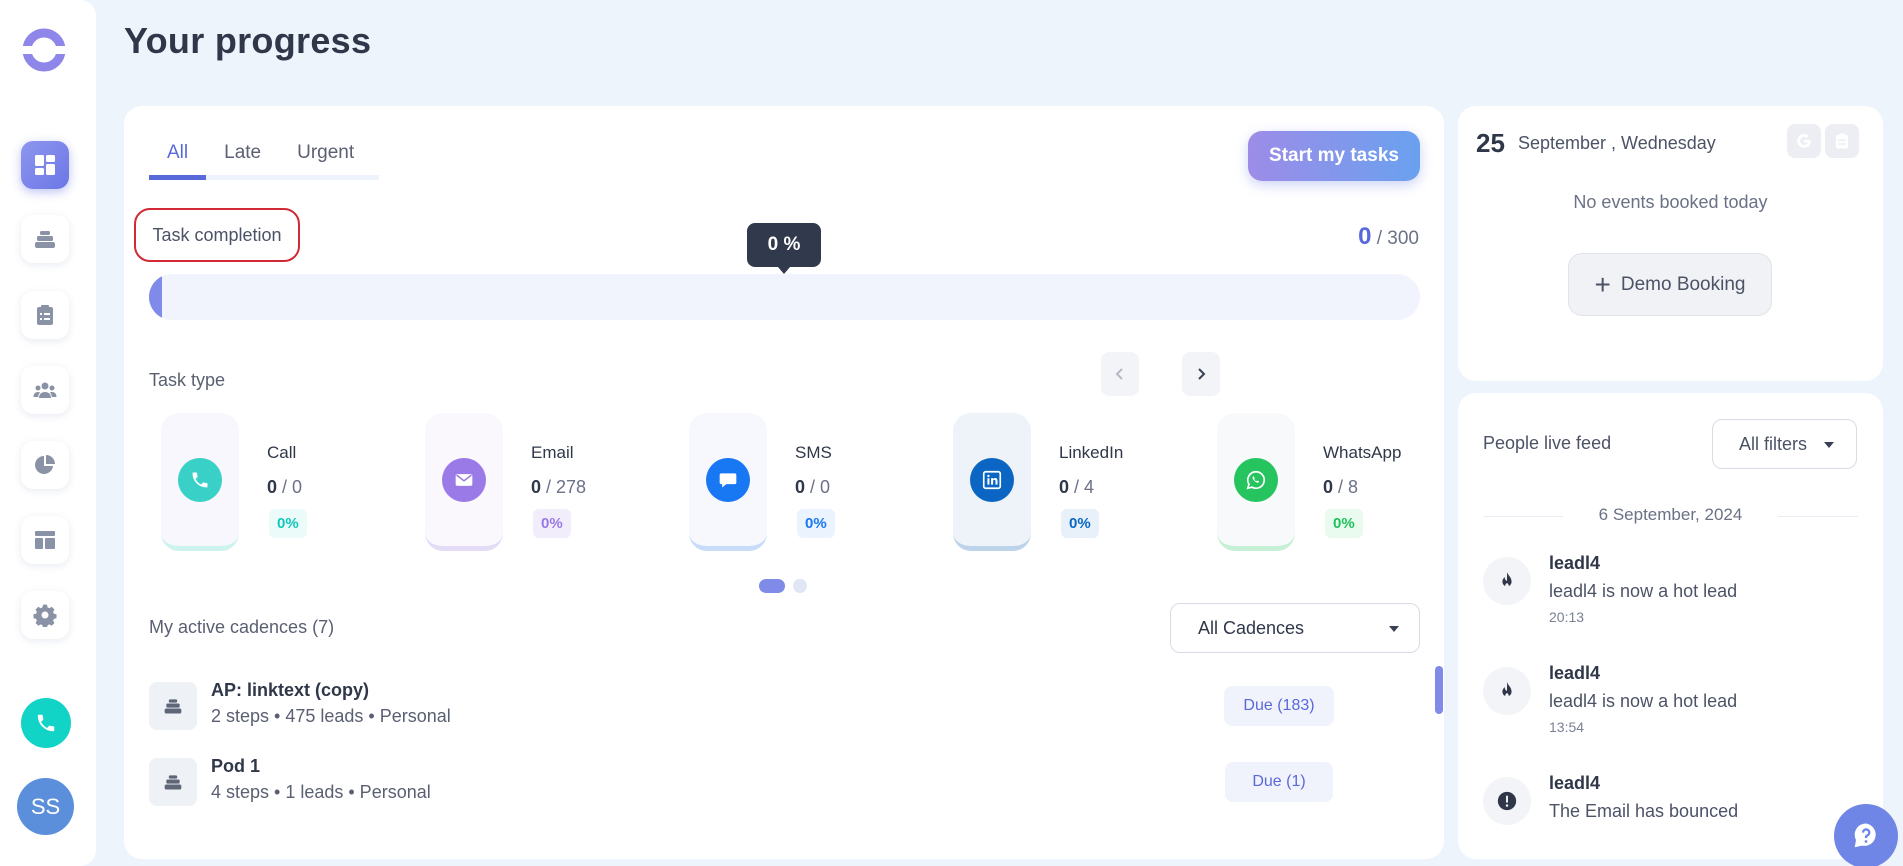 Image resolution: width=1903 pixels, height=866 pixels. I want to click on task-type-name: SMS, so click(813, 452).